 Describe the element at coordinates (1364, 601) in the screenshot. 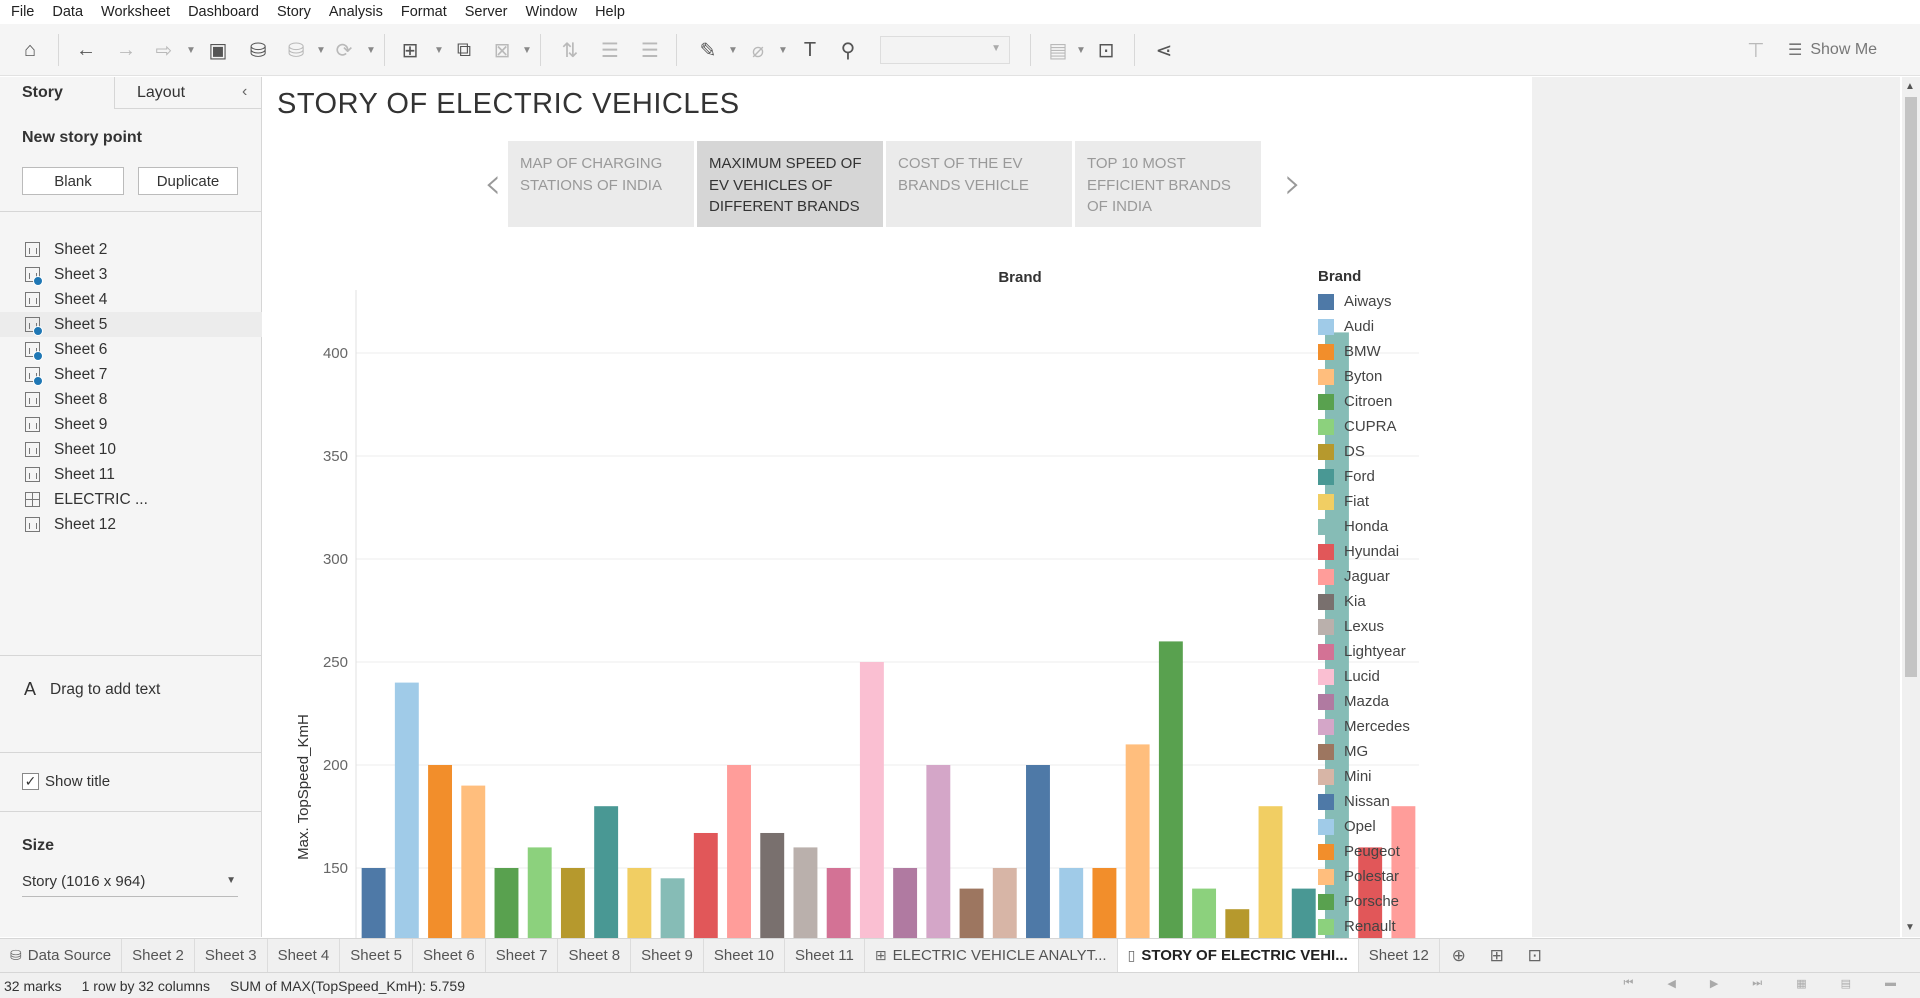

I see `legend-item: Kia` at that location.